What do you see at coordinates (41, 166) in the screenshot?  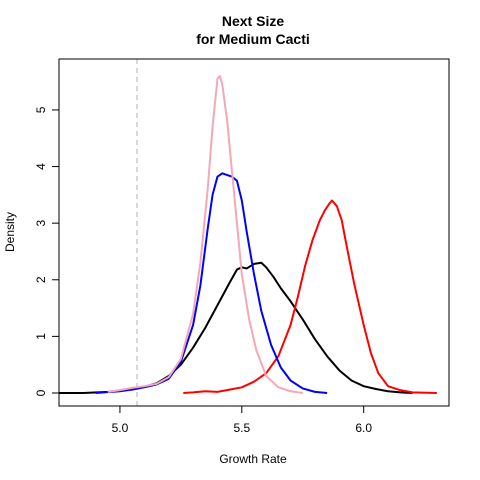 I see `y-tick-label: 4` at bounding box center [41, 166].